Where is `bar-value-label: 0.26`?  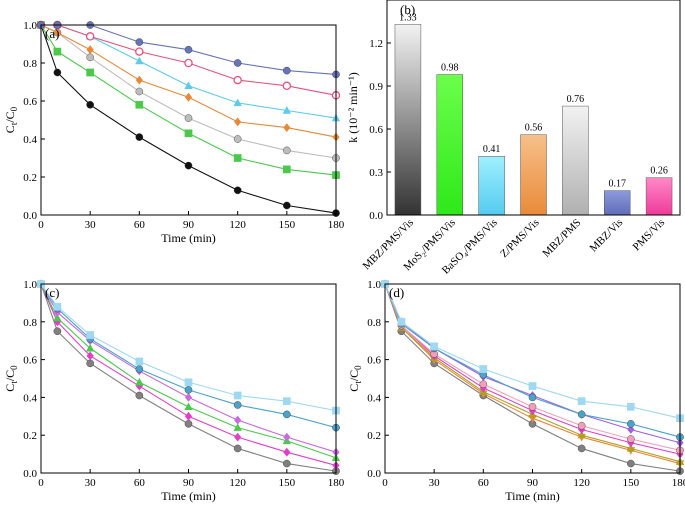 bar-value-label: 0.26 is located at coordinates (659, 171).